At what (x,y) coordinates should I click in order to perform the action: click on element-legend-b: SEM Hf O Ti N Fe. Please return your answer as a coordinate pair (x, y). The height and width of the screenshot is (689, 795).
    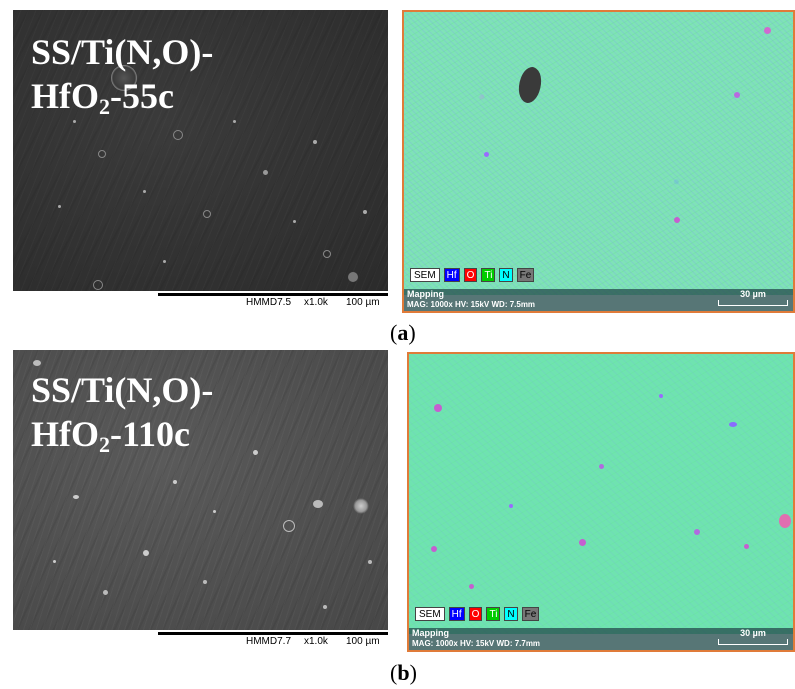
    Looking at the image, I should click on (477, 614).